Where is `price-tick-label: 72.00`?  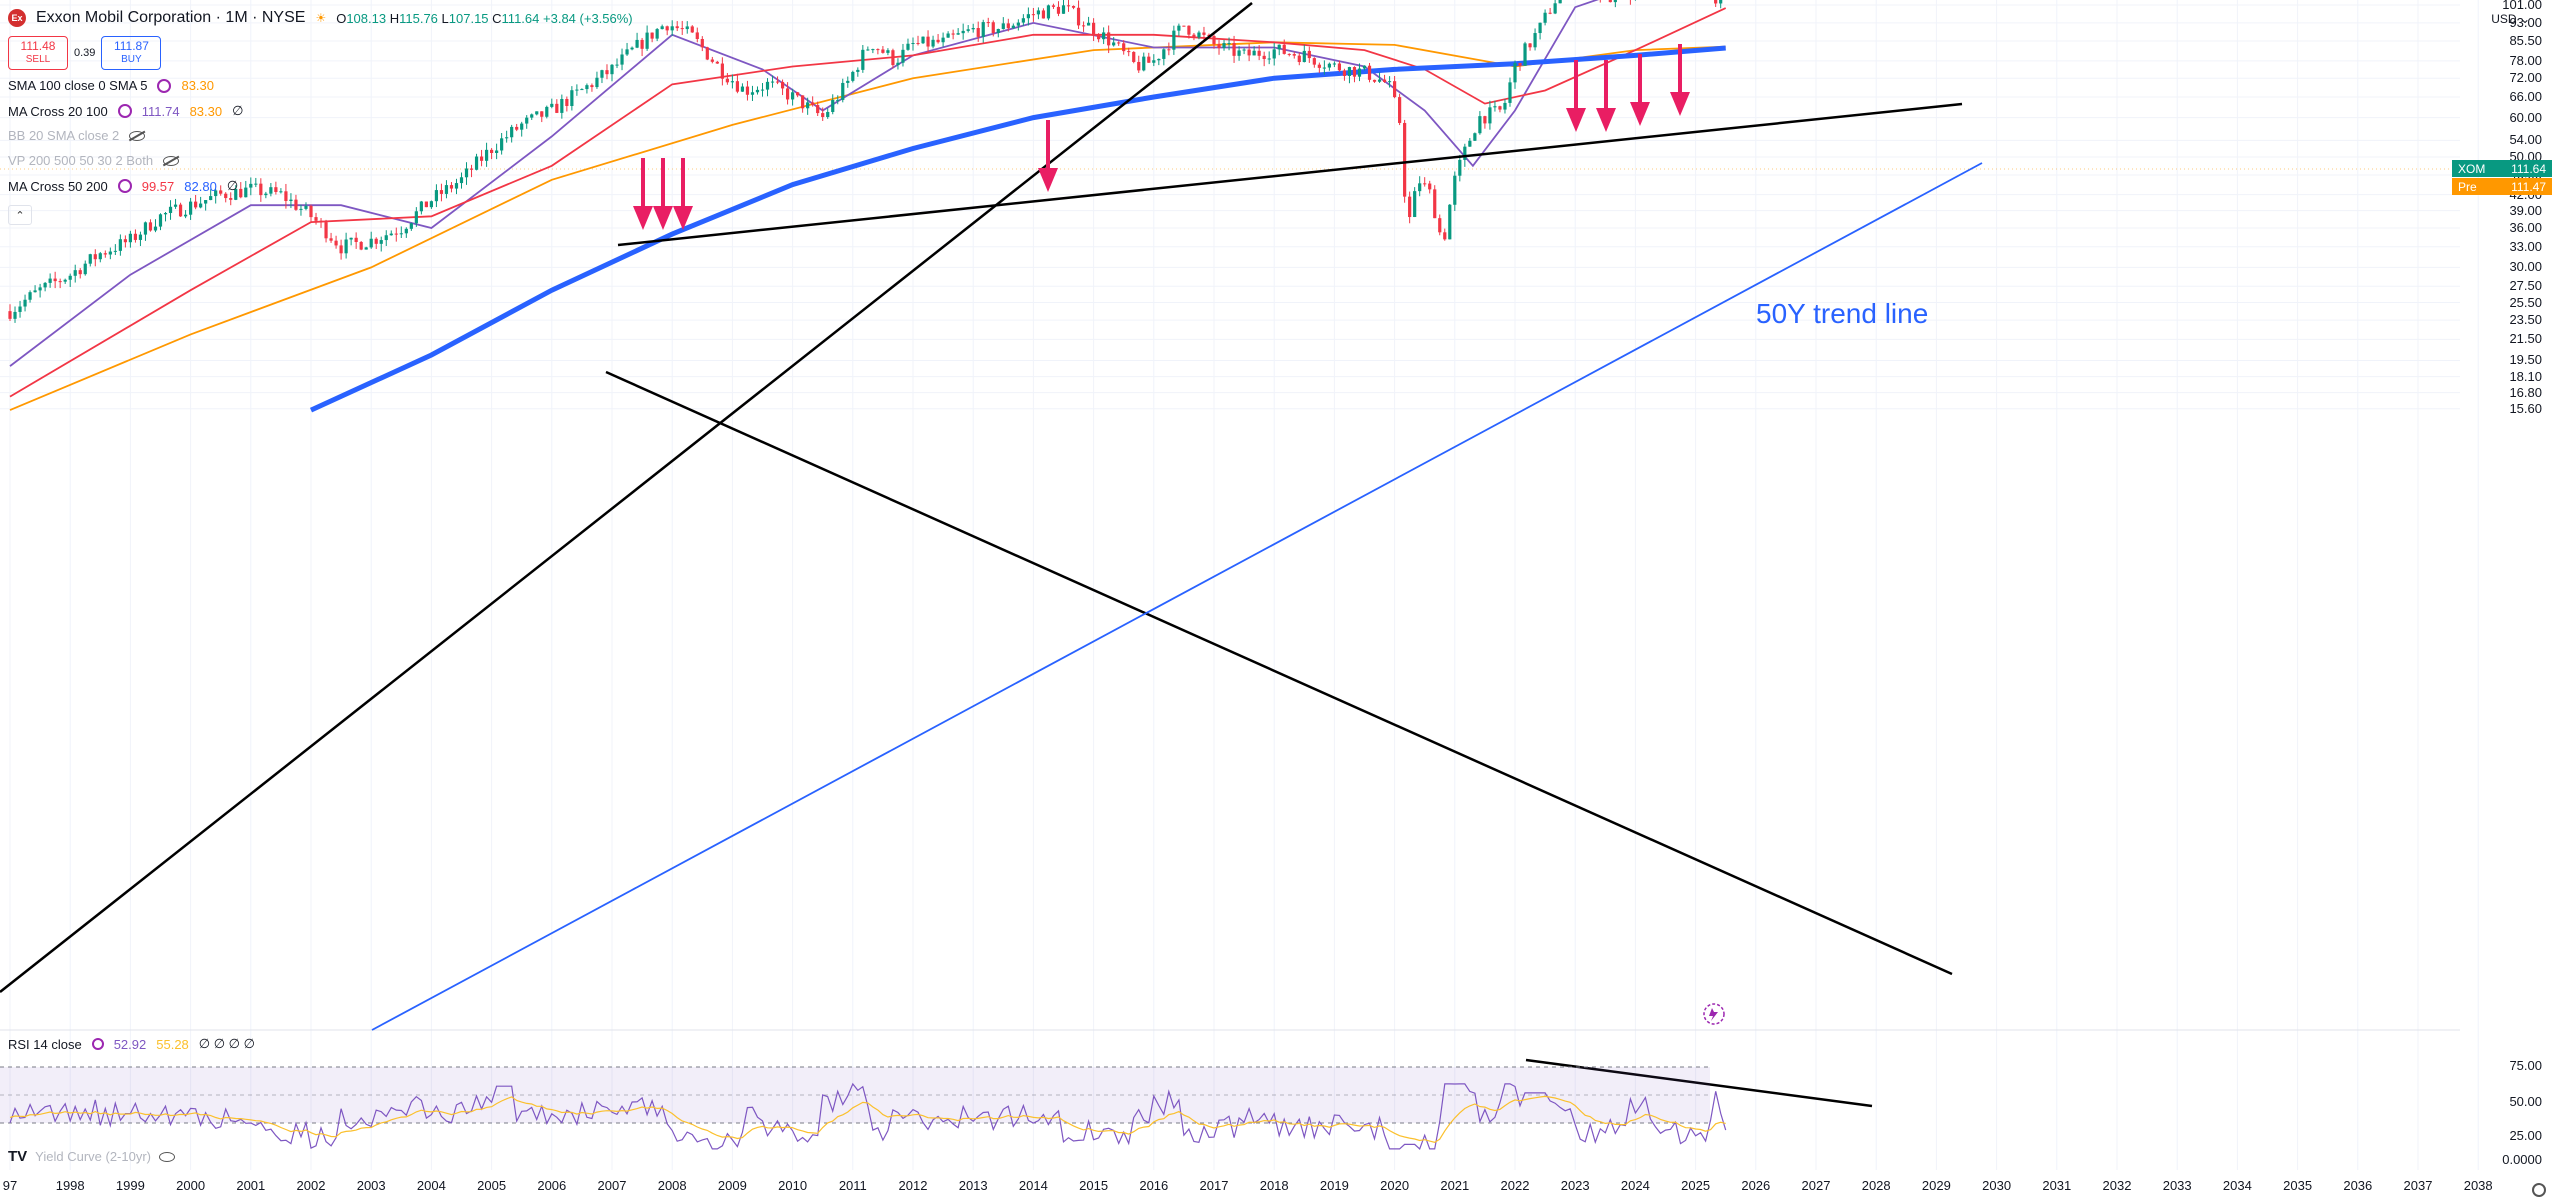
price-tick-label: 72.00 is located at coordinates (2525, 78).